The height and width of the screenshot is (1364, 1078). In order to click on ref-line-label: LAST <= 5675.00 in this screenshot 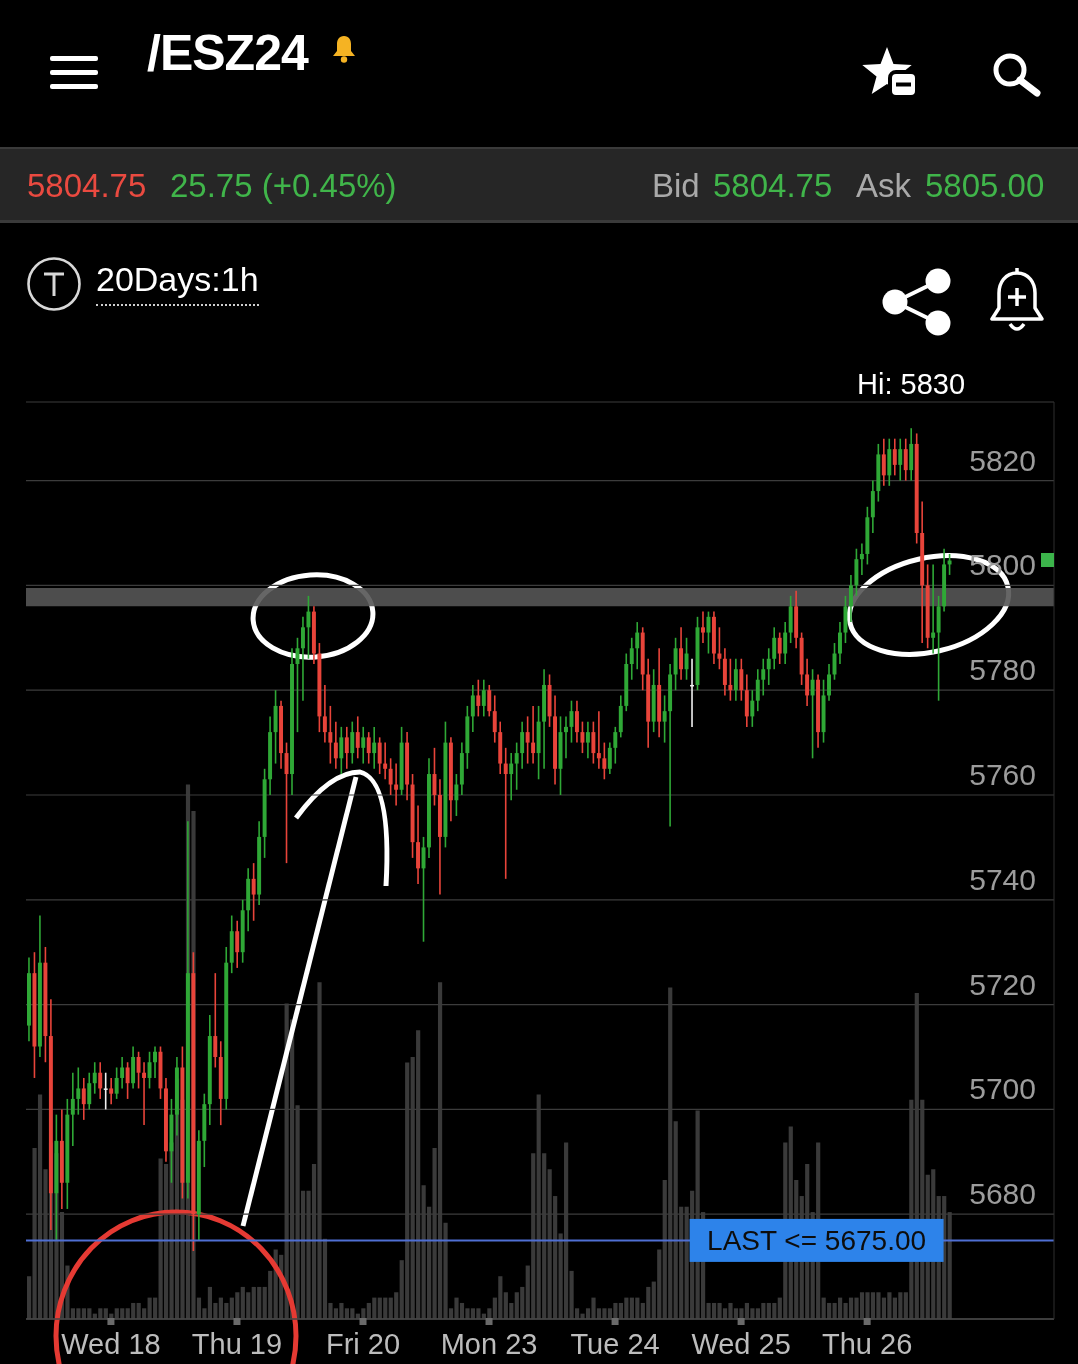, I will do `click(817, 1241)`.